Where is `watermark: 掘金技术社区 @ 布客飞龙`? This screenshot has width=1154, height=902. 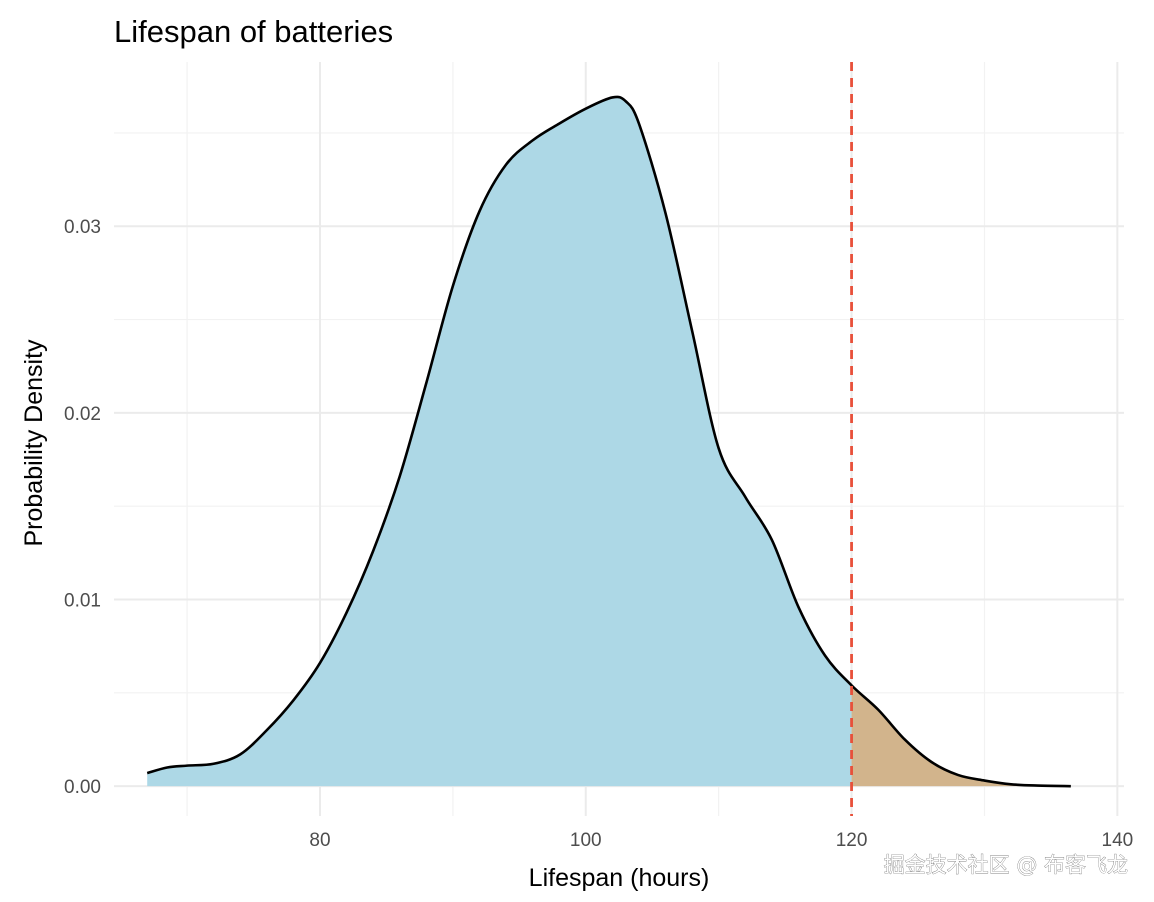
watermark: 掘金技术社区 @ 布客飞龙 is located at coordinates (1006, 865).